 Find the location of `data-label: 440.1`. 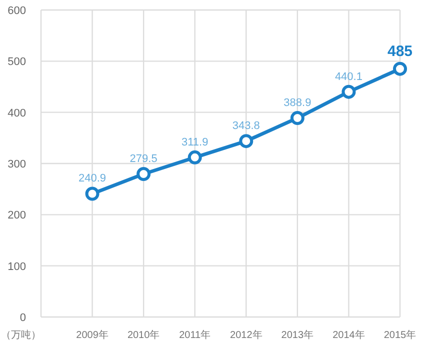

data-label: 440.1 is located at coordinates (348, 76).